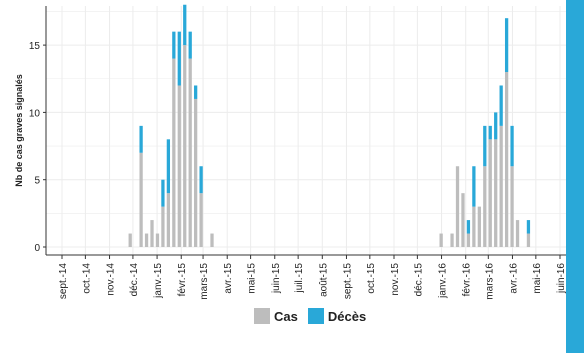  I want to click on x-tick-label: févr.-16, so click(467, 280).